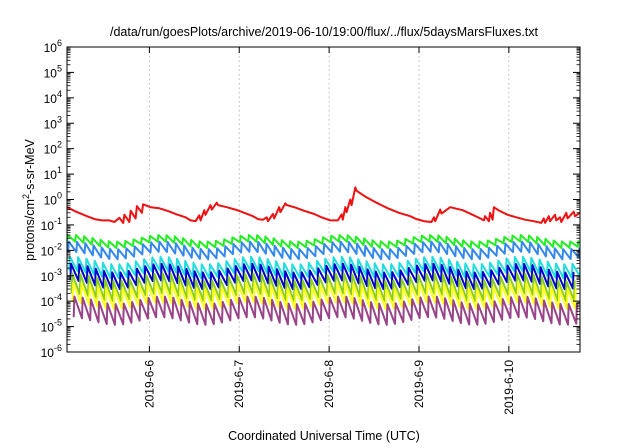 The width and height of the screenshot is (640, 448). Describe the element at coordinates (58, 246) in the screenshot. I see `y-tick-exponent: -2` at that location.